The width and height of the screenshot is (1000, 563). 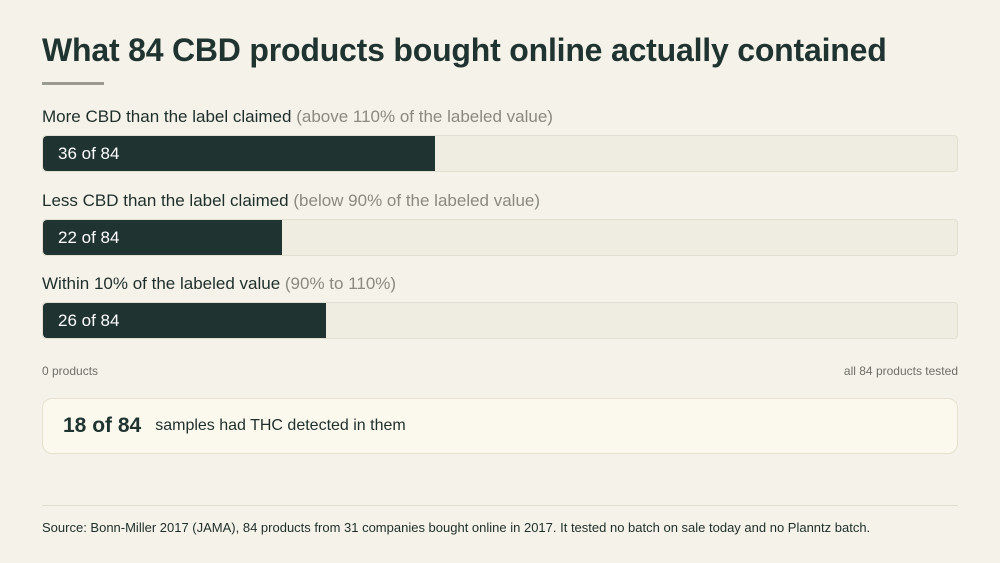 What do you see at coordinates (500, 153) in the screenshot?
I see `bar-track: 36 of 84` at bounding box center [500, 153].